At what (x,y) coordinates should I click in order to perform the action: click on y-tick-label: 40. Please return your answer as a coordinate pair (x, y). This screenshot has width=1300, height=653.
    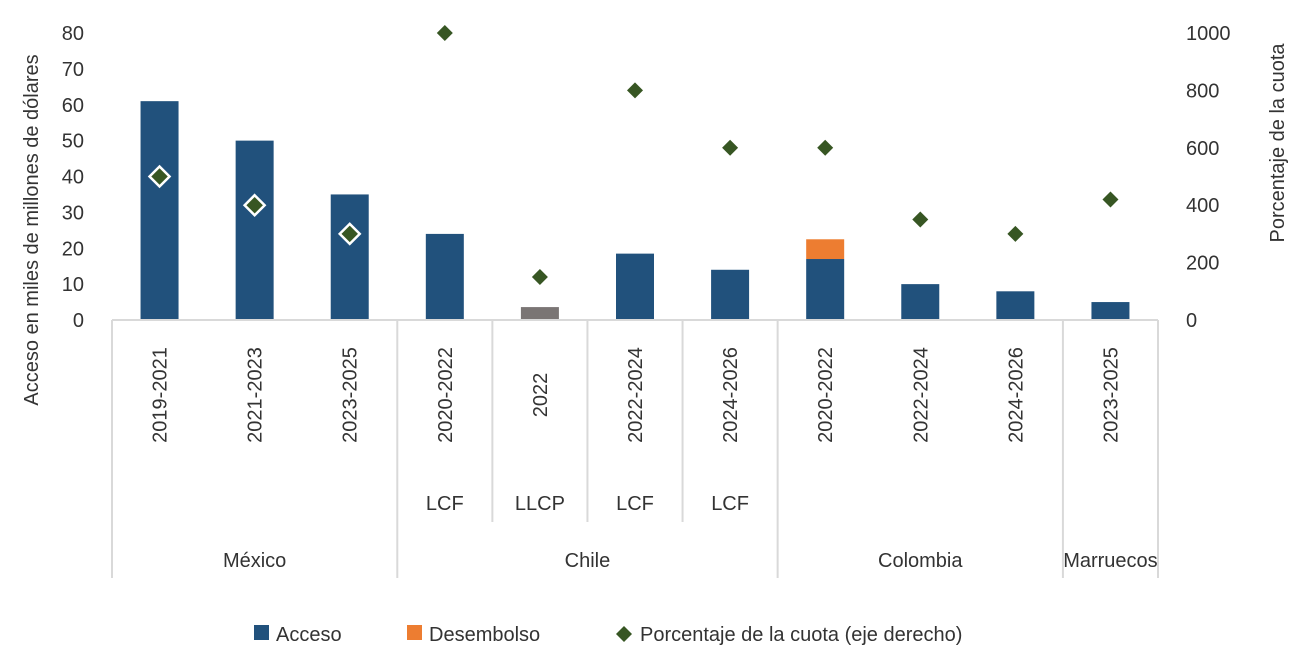
    Looking at the image, I should click on (73, 178).